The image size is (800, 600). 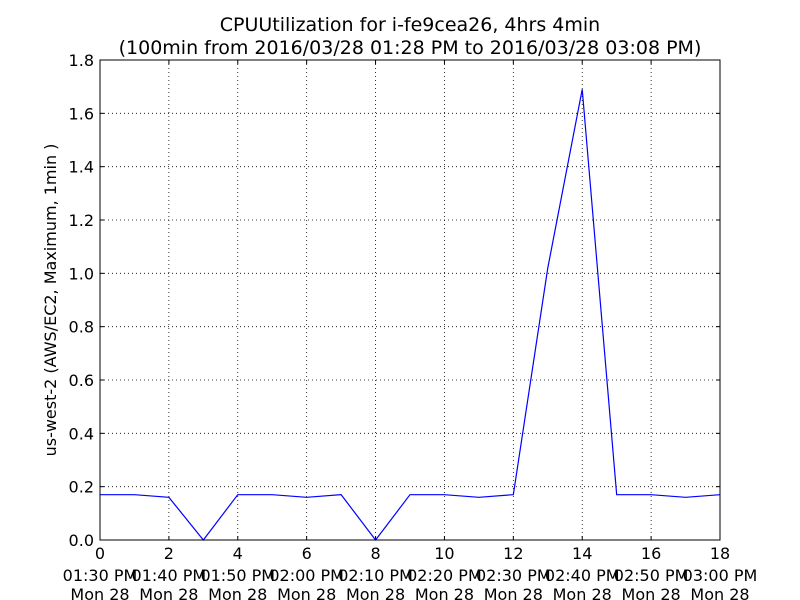 I want to click on x-tick-date-label-6: Mon 28, so click(x=513, y=592).